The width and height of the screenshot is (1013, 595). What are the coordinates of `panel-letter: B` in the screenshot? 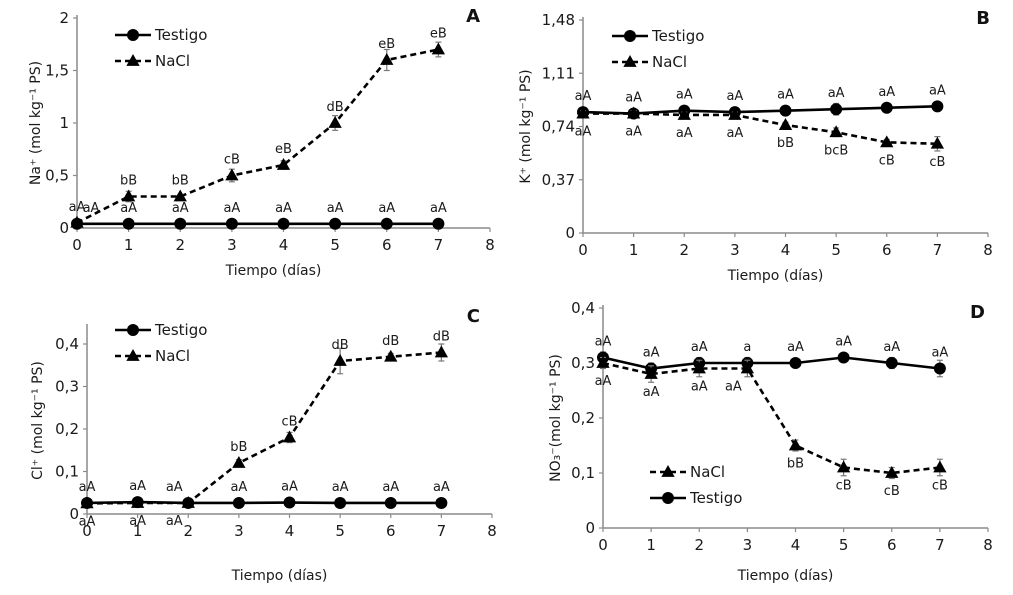 It's located at (983, 18).